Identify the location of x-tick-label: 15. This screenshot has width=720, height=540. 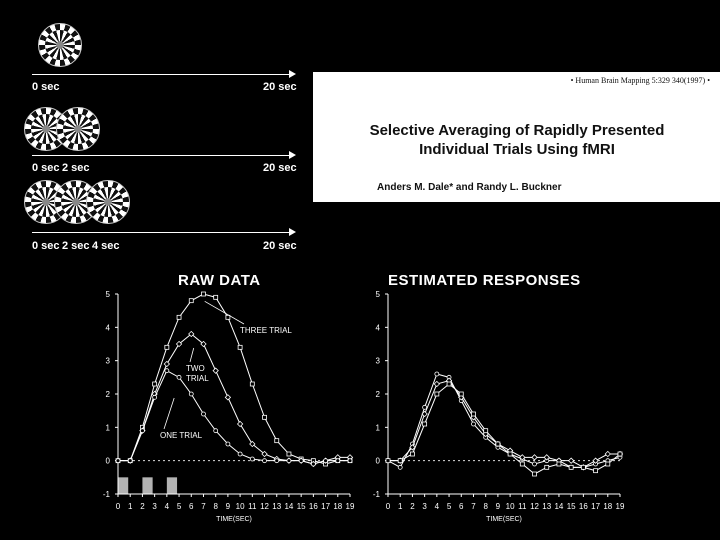
(571, 506).